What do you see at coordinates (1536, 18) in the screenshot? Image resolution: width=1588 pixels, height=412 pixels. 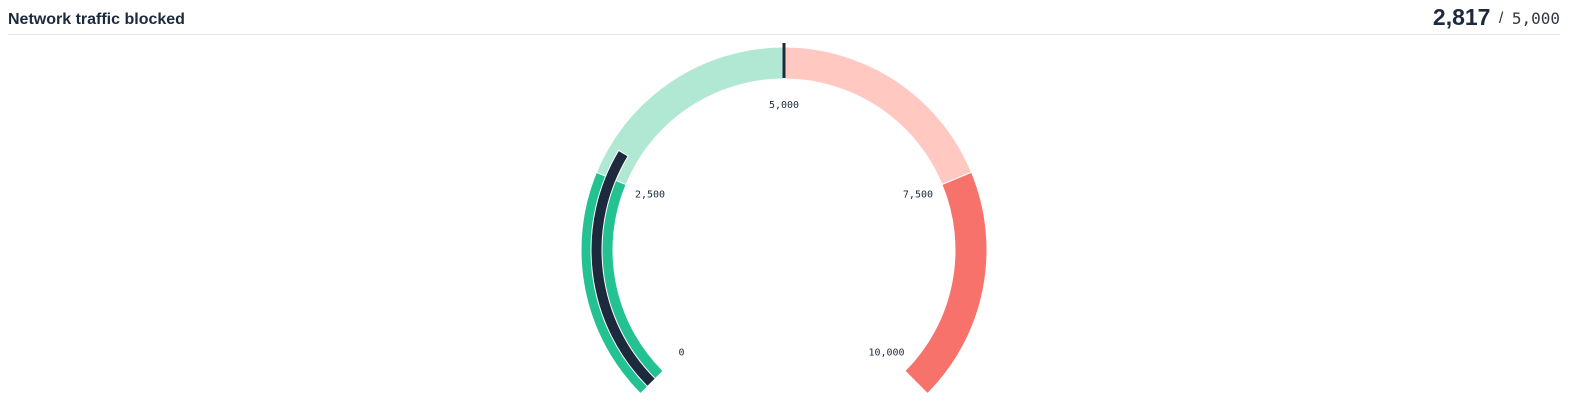 I see `metric-target: 5,000` at bounding box center [1536, 18].